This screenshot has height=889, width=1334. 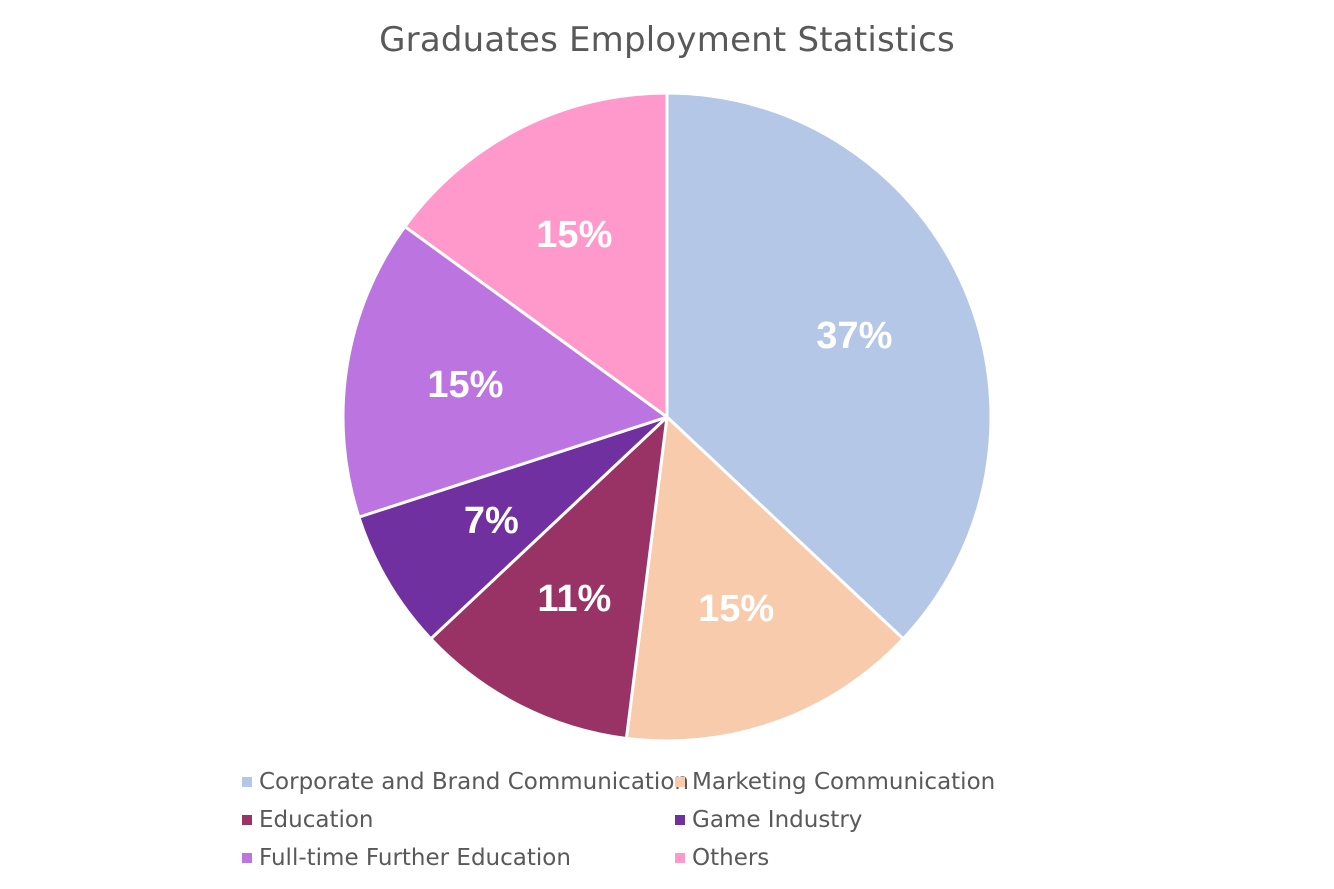 What do you see at coordinates (667, 40) in the screenshot?
I see `chart-title: Graduates Employment Statistics` at bounding box center [667, 40].